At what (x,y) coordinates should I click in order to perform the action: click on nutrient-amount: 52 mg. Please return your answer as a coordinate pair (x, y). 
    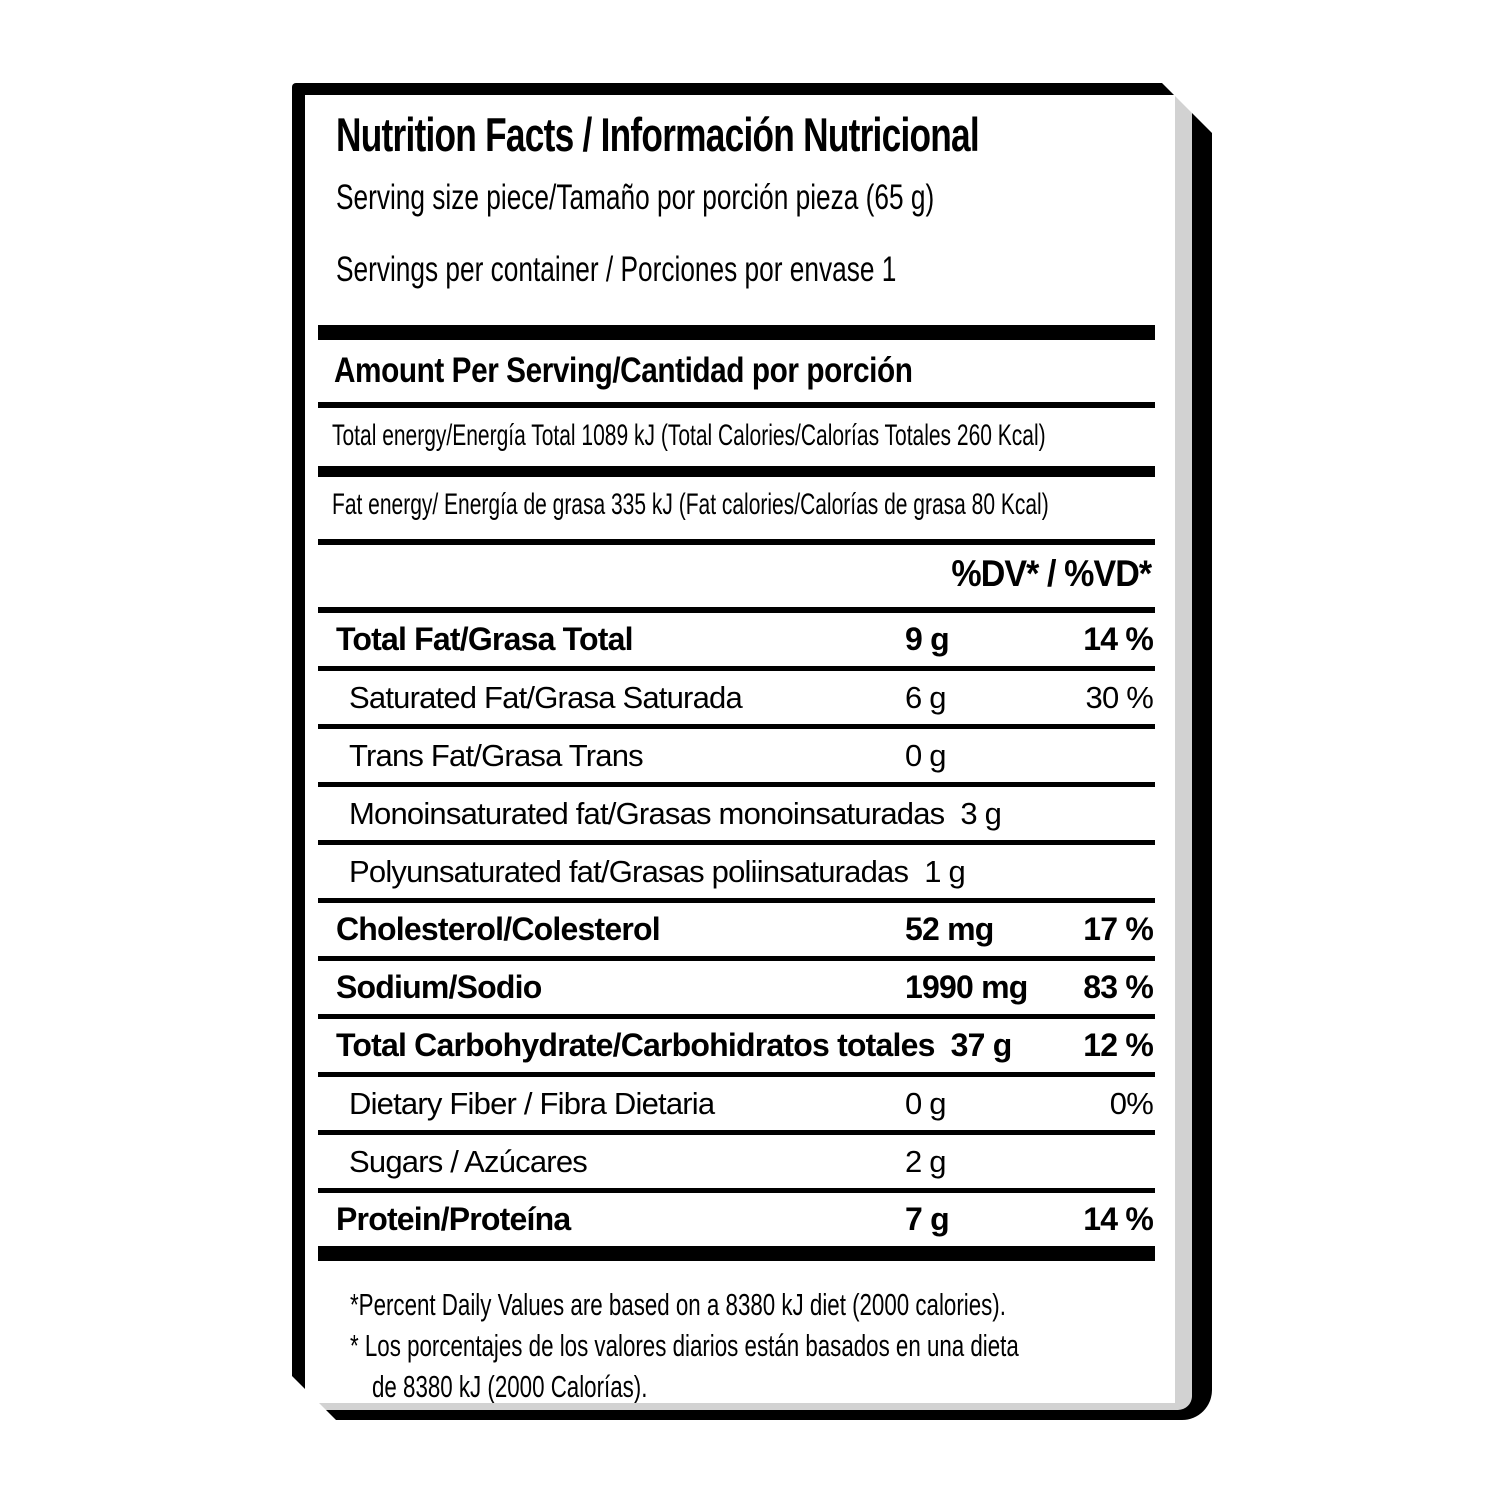
    Looking at the image, I should click on (949, 928).